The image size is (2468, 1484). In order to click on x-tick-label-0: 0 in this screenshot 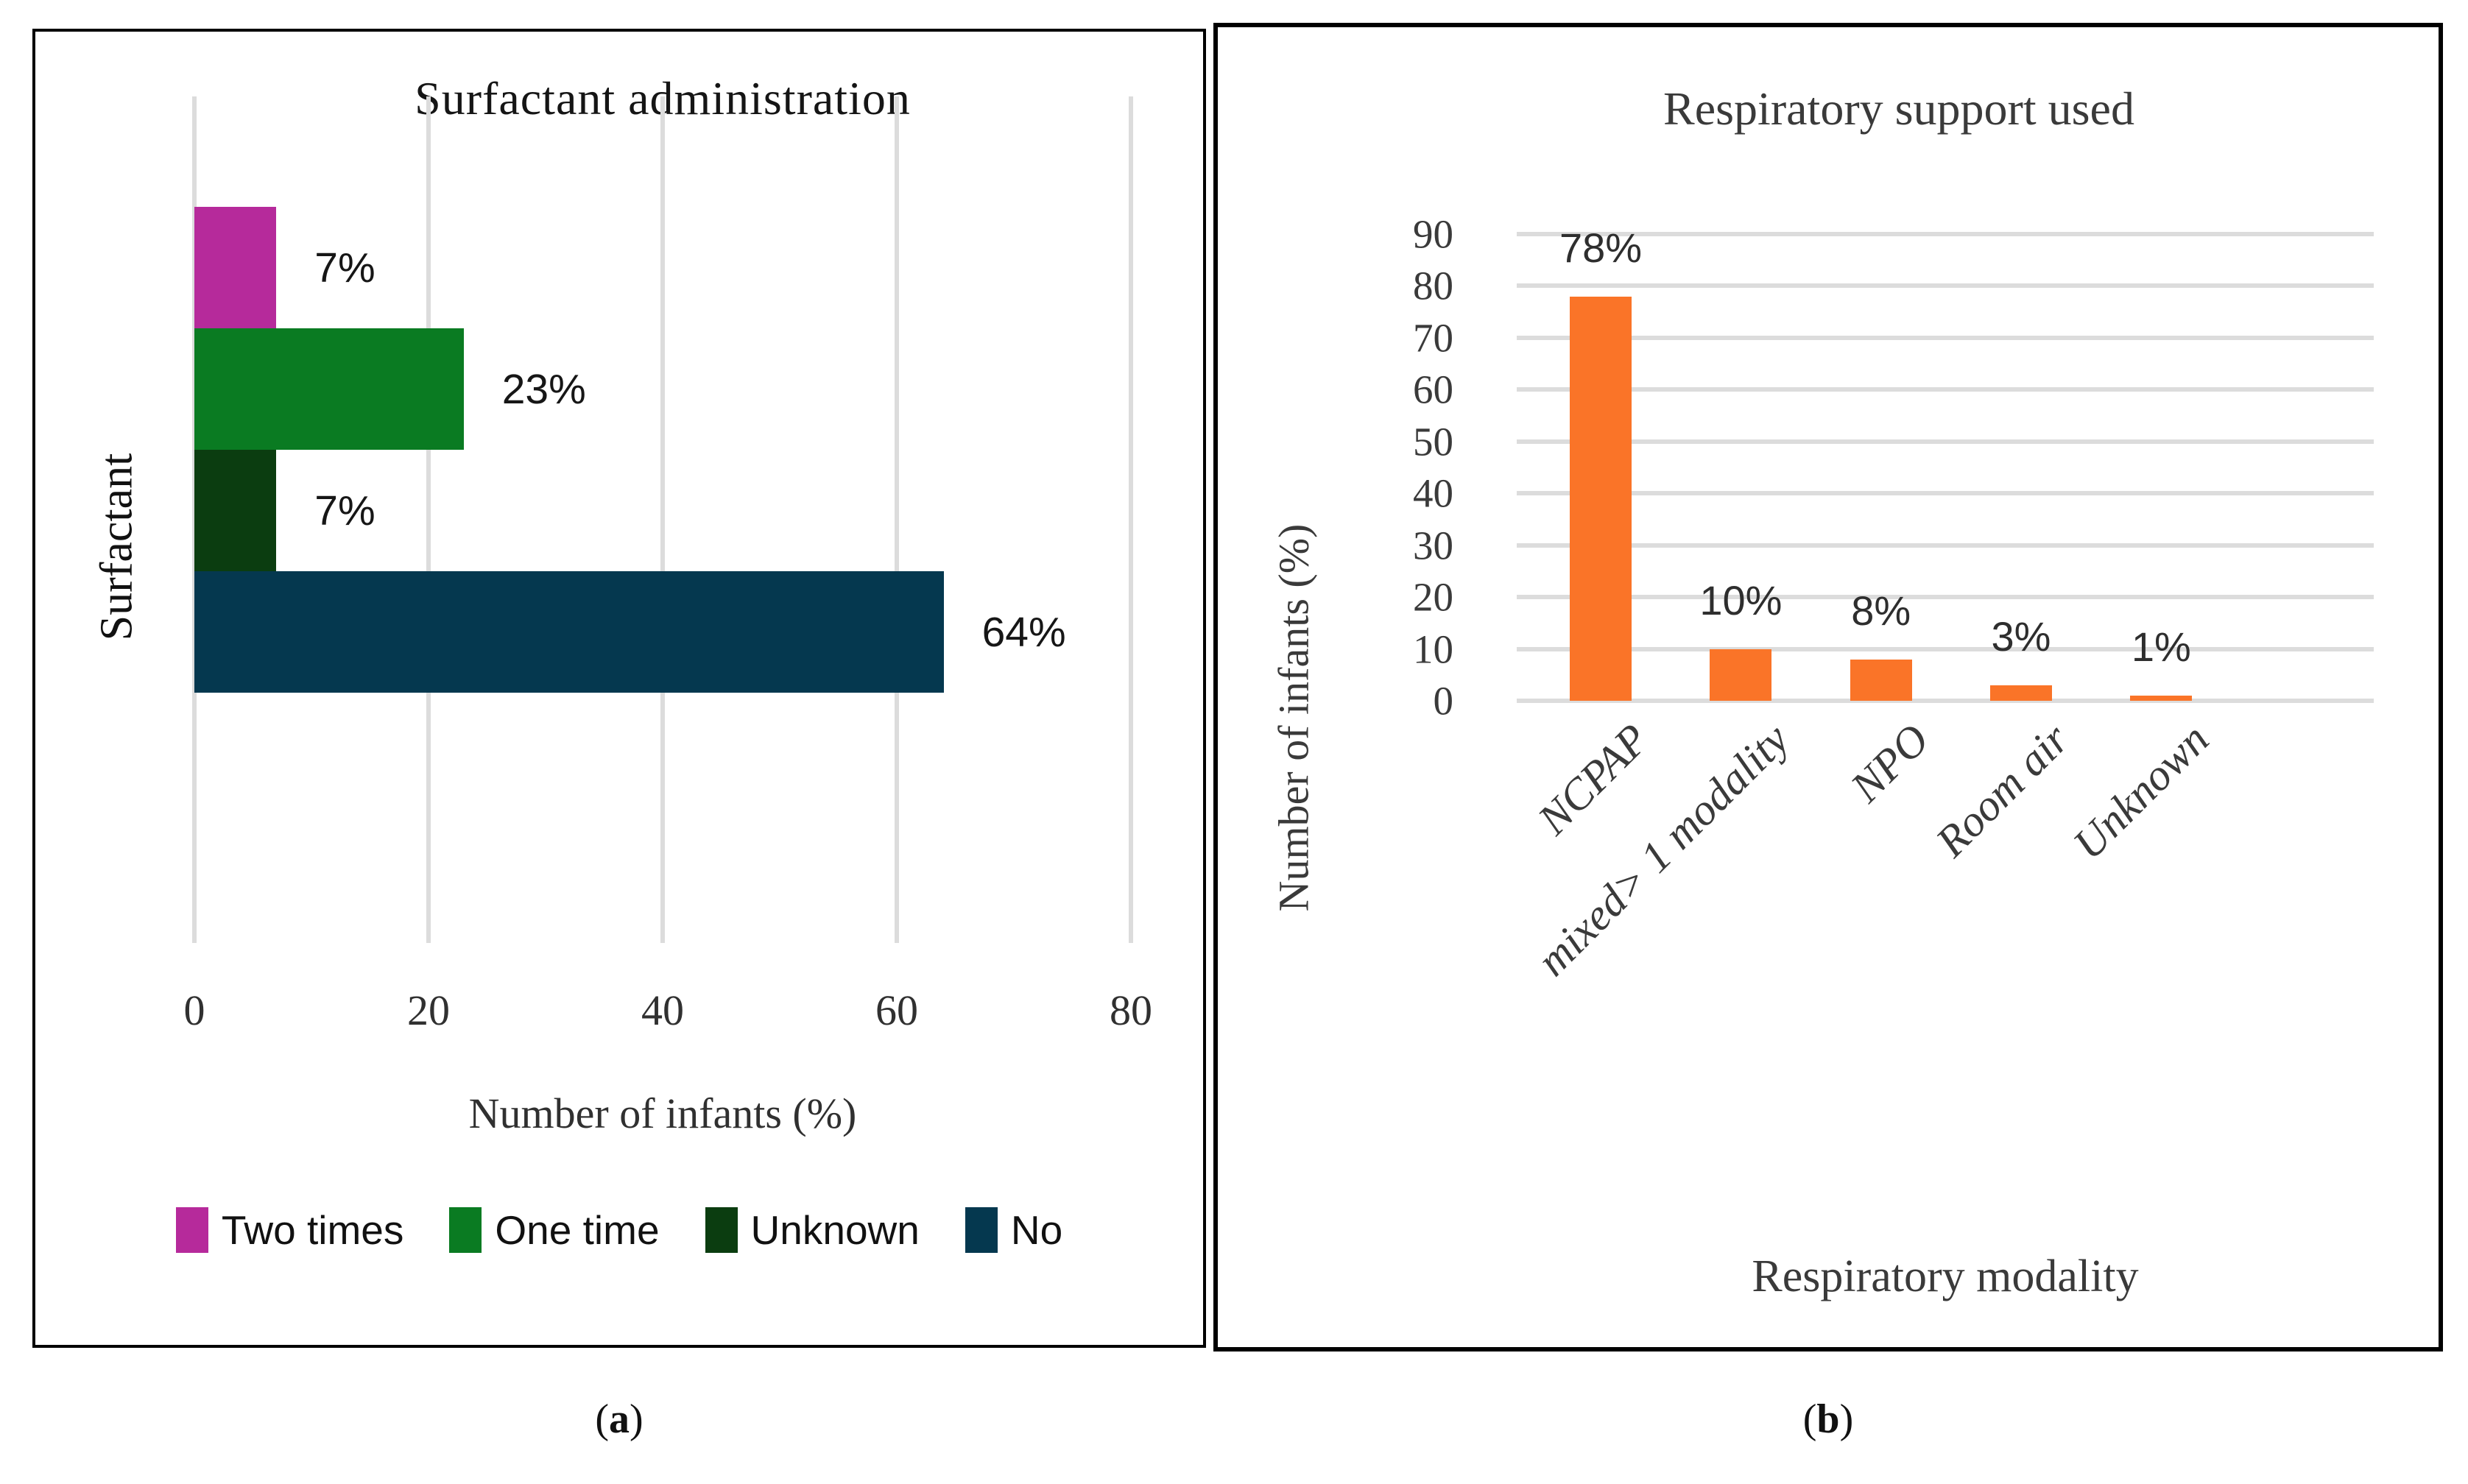, I will do `click(194, 1010)`.